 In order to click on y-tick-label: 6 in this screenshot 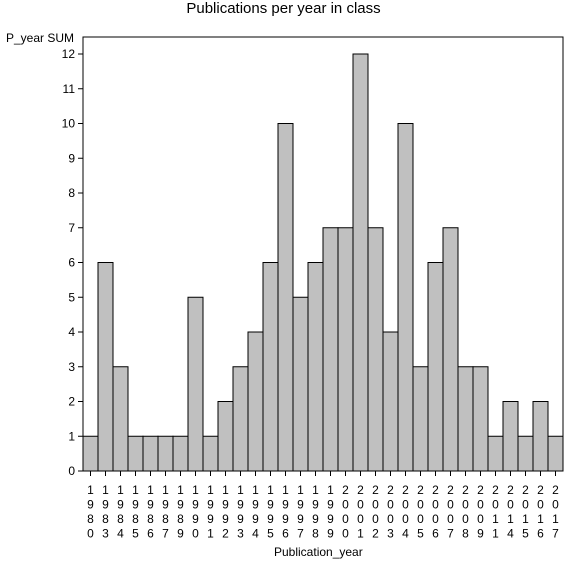, I will do `click(71, 263)`.